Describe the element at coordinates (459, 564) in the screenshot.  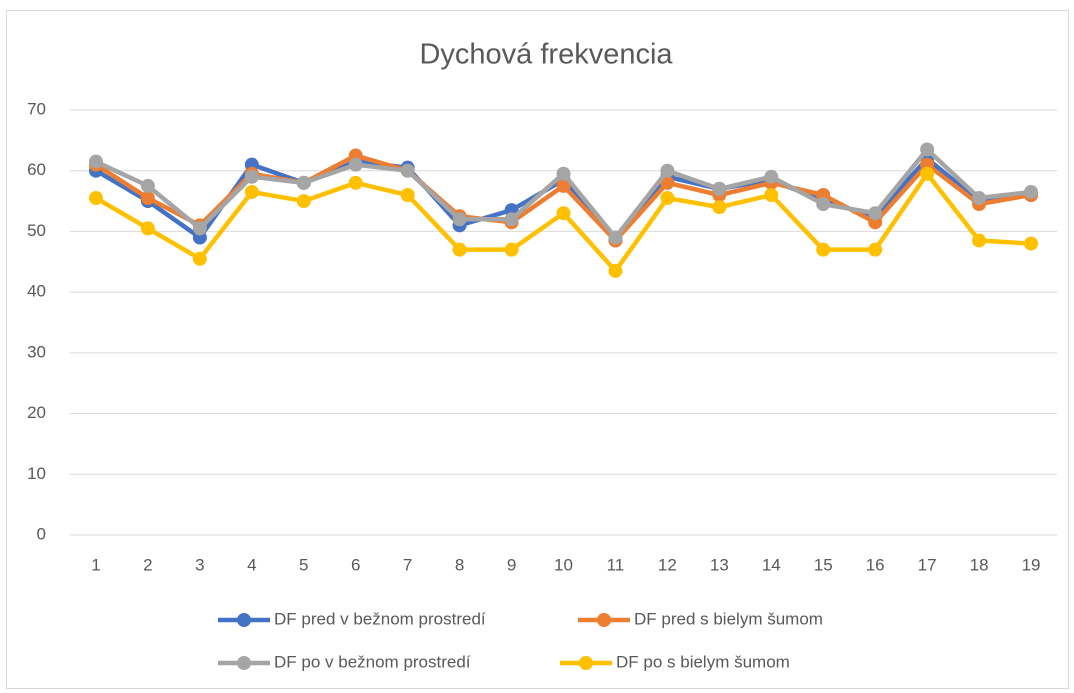
I see `x-tick-label: 8` at that location.